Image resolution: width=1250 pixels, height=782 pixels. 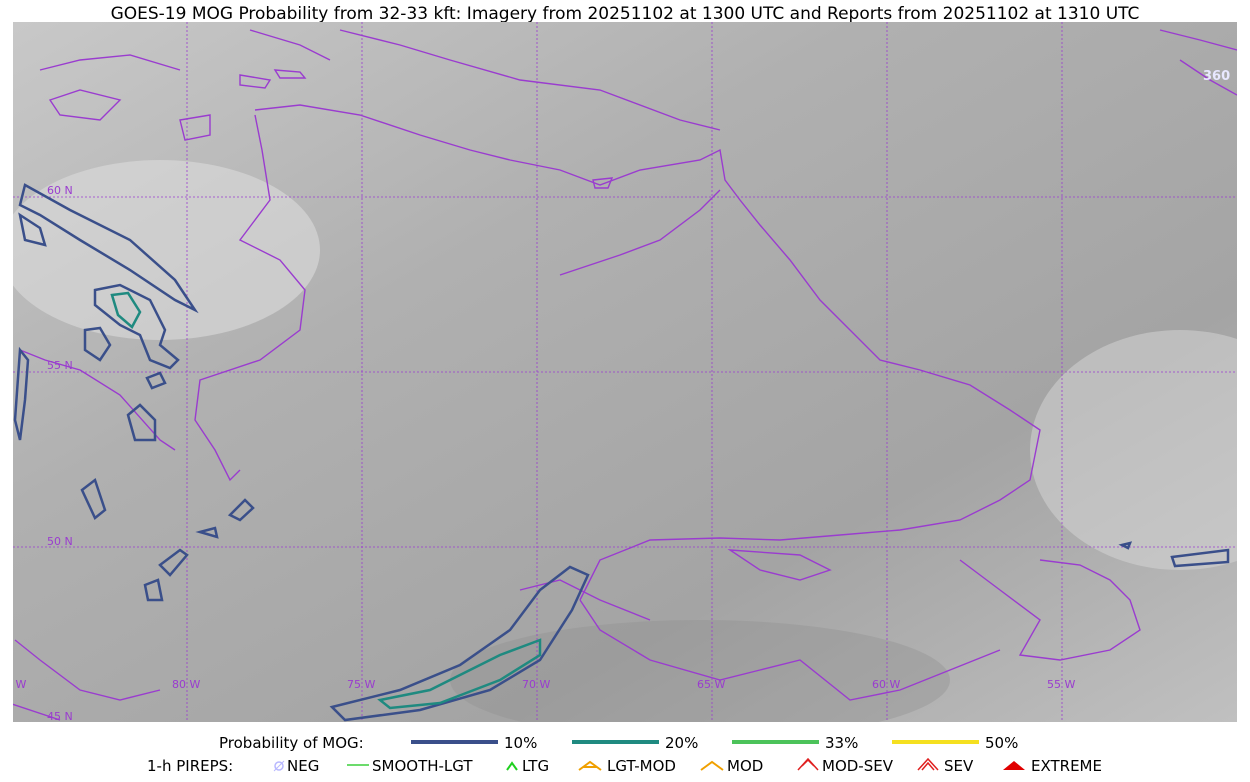 What do you see at coordinates (745, 766) in the screenshot?
I see `legend-item: MOD` at bounding box center [745, 766].